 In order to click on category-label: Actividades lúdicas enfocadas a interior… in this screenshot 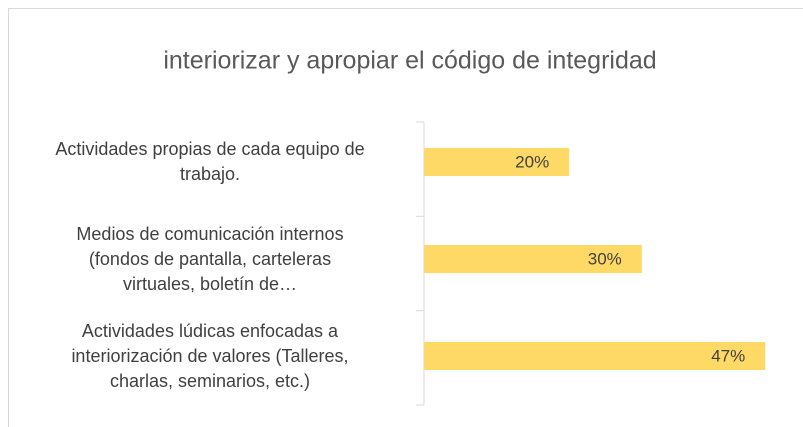, I will do `click(210, 355)`.